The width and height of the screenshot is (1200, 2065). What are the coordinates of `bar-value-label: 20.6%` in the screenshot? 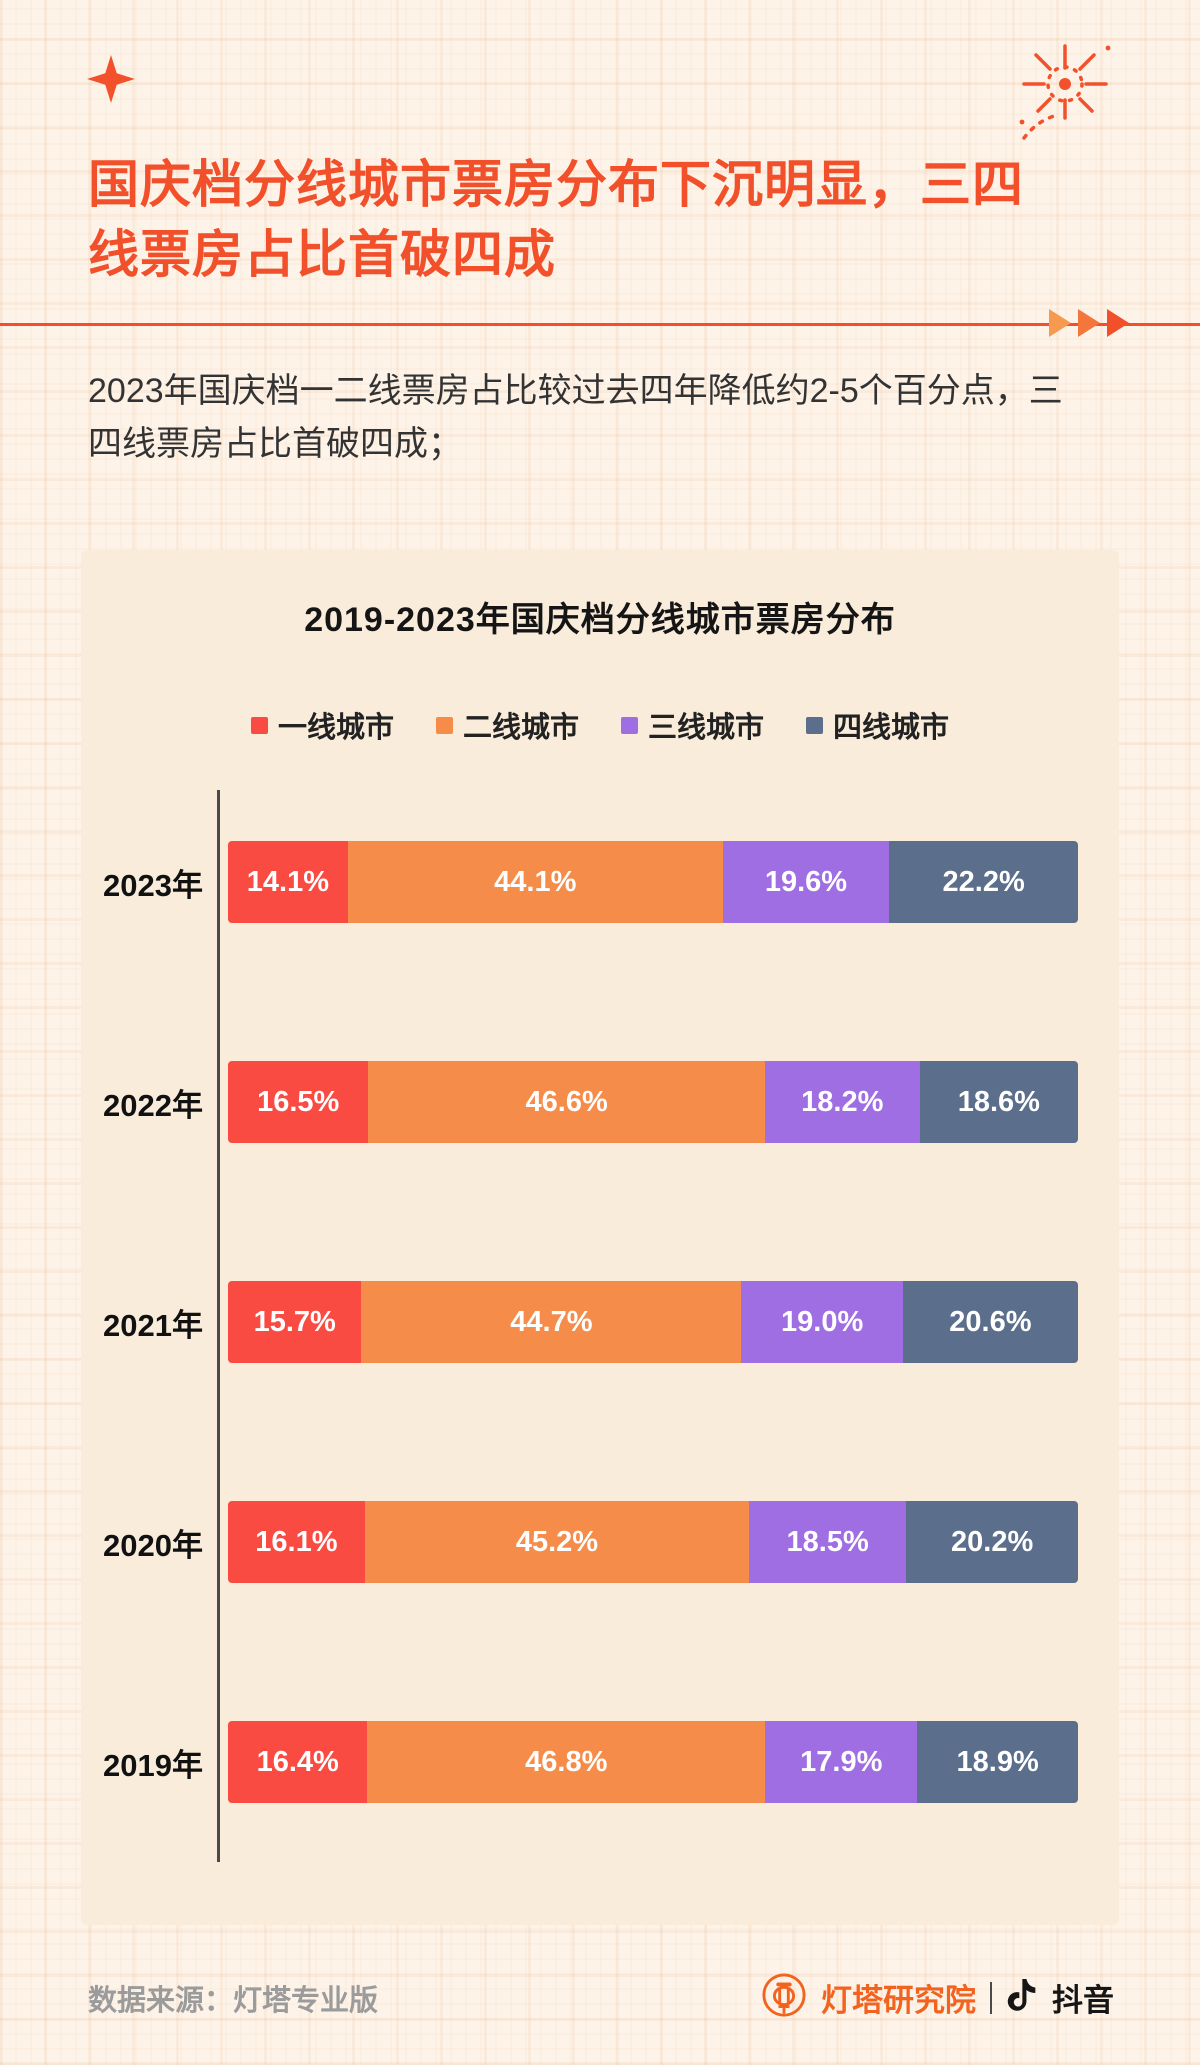 It's located at (990, 1321).